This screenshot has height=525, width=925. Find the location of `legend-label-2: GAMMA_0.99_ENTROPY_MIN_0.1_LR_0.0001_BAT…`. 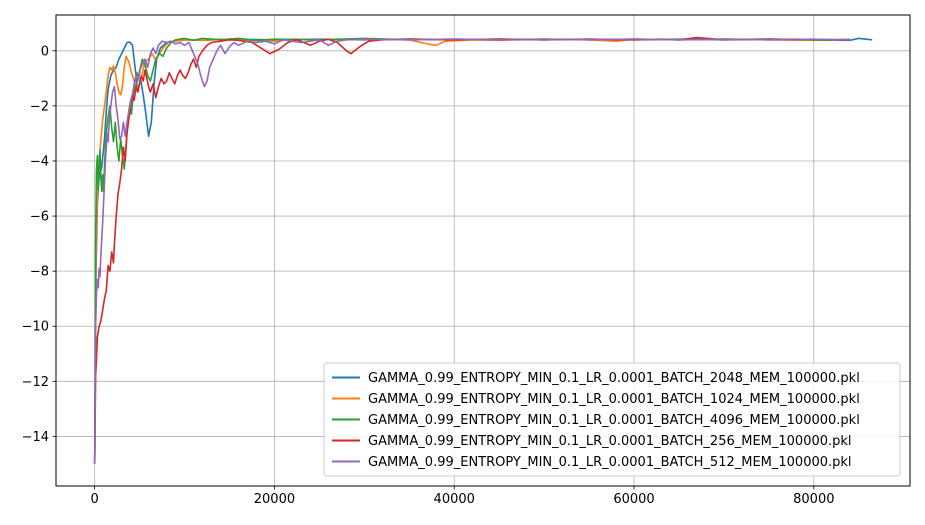

legend-label-2: GAMMA_0.99_ENTROPY_MIN_0.1_LR_0.0001_BAT… is located at coordinates (614, 420).